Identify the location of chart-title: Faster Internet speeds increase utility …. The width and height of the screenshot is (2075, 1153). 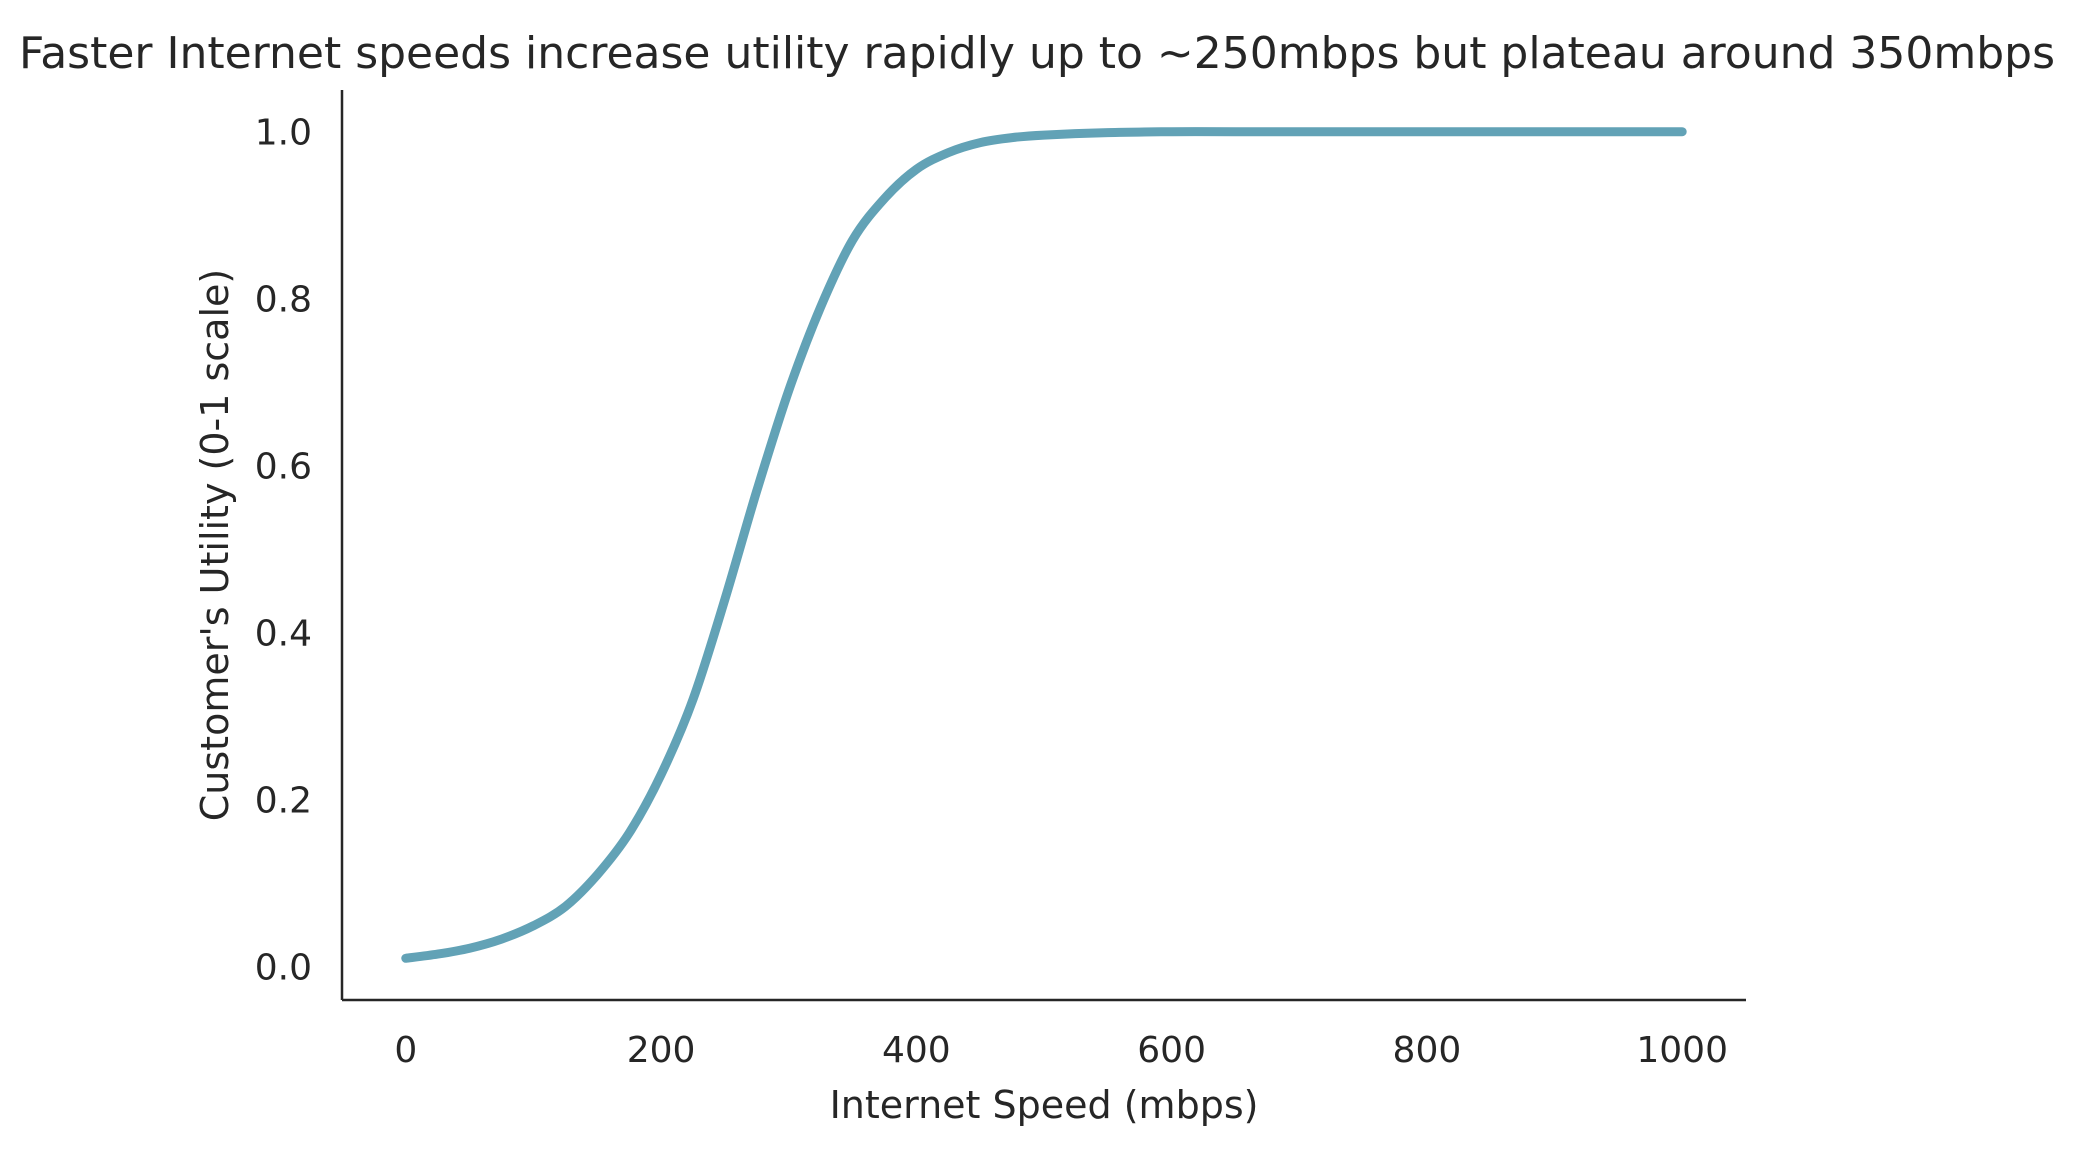
(1037, 53).